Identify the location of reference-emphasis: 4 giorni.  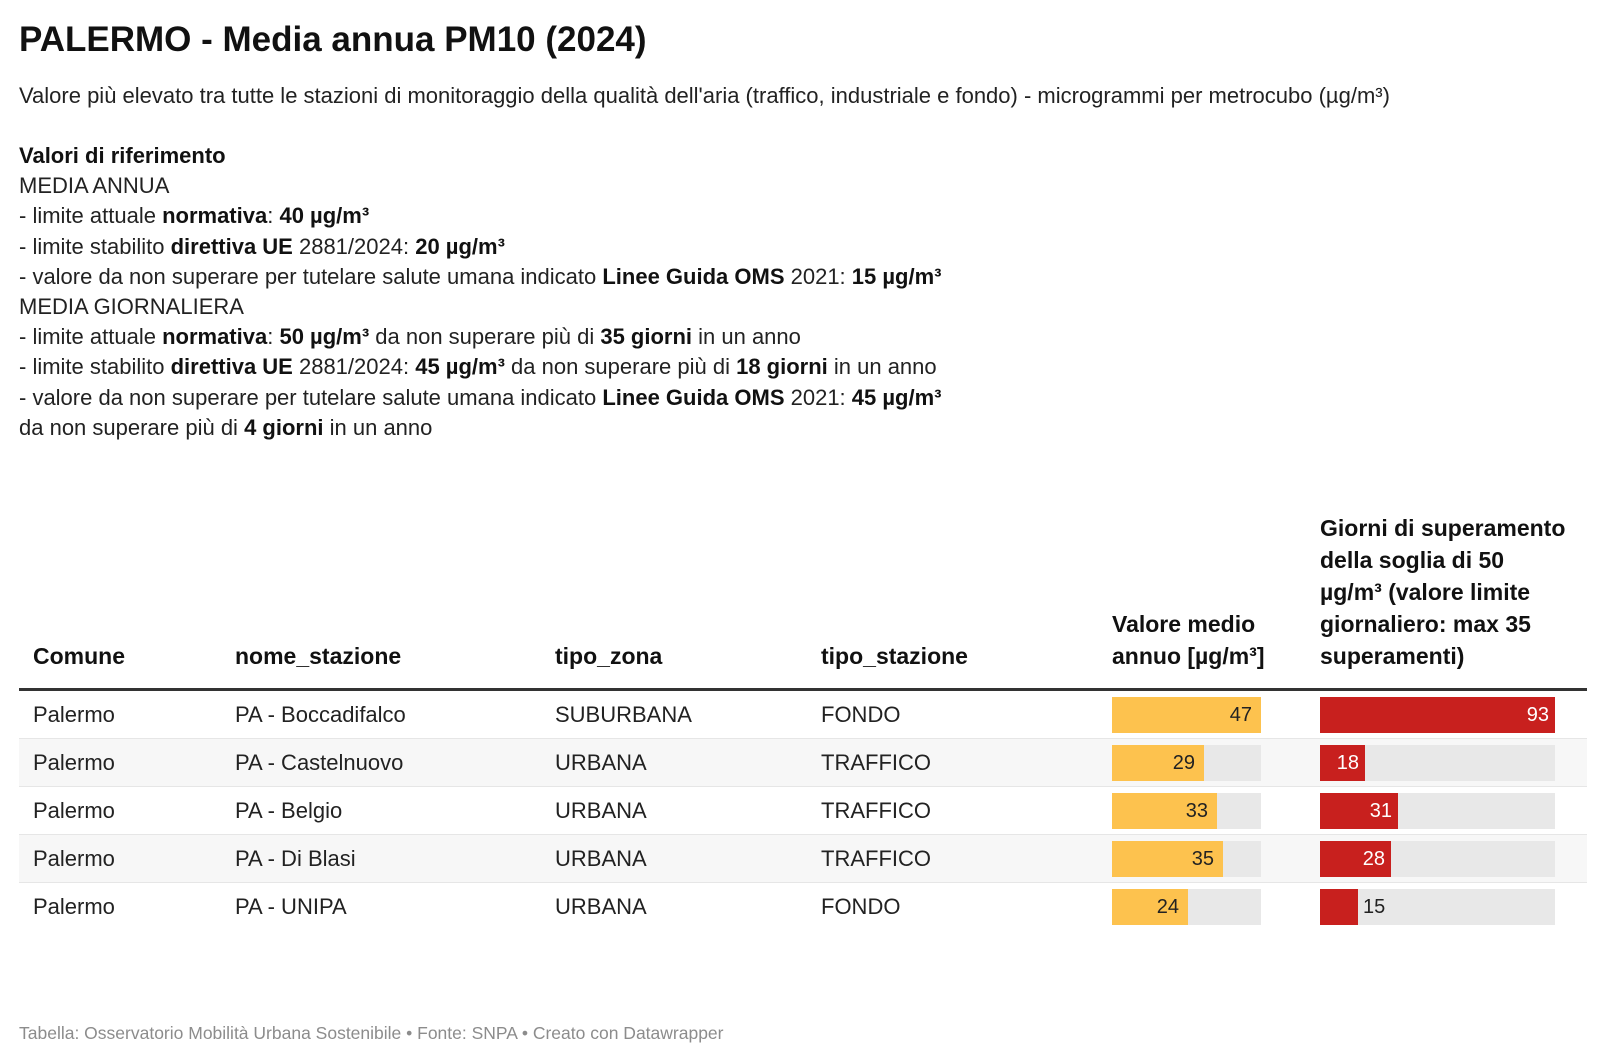
(284, 427).